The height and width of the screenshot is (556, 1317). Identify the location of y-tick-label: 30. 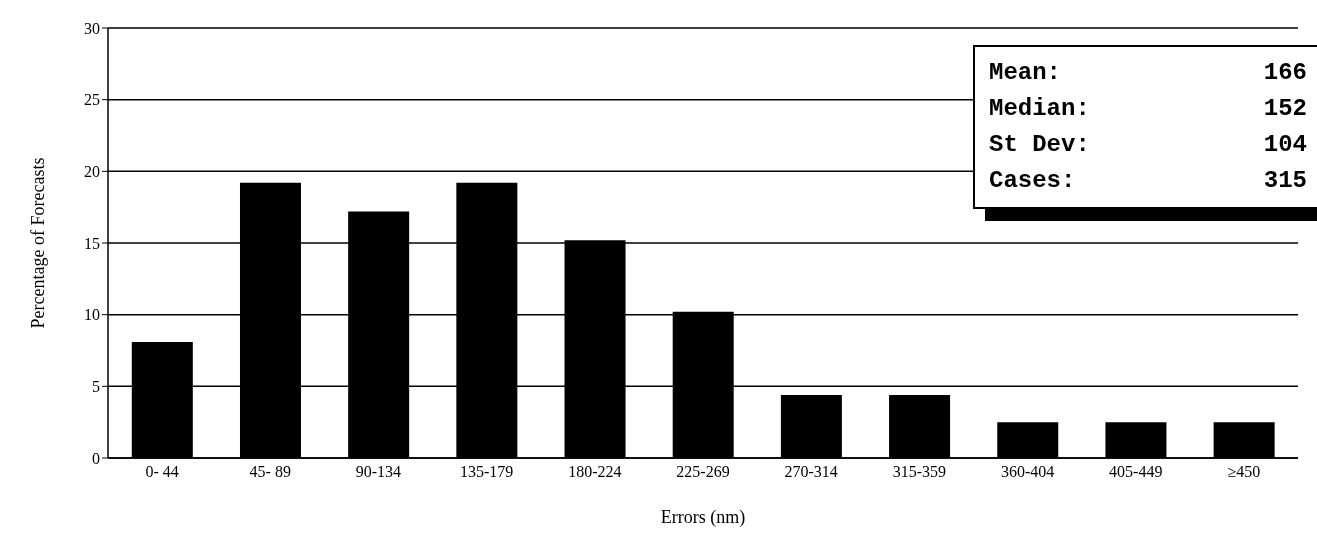
(92, 28).